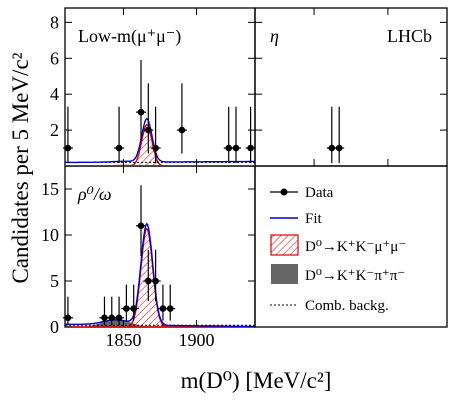 The image size is (457, 401). Describe the element at coordinates (284, 192) in the screenshot. I see `legend-data-marker` at that location.